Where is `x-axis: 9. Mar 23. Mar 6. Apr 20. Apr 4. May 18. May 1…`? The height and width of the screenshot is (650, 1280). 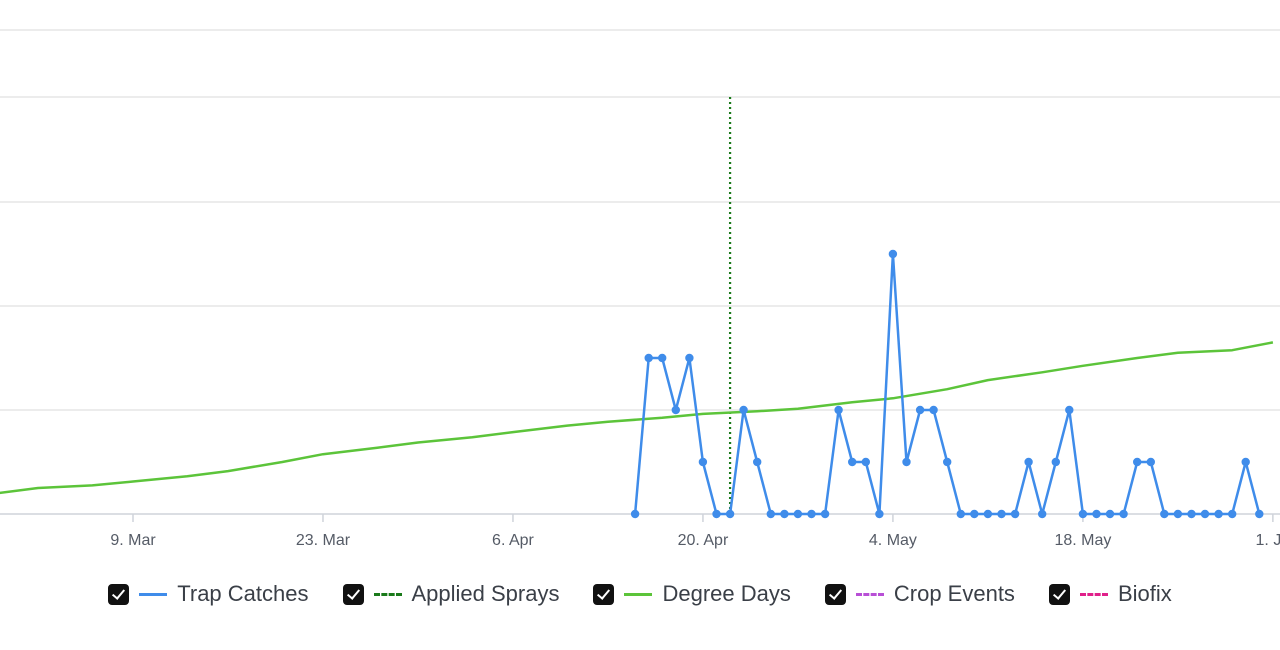 x-axis: 9. Mar 23. Mar 6. Apr 20. Apr 4. May 18. May 1… is located at coordinates (695, 531).